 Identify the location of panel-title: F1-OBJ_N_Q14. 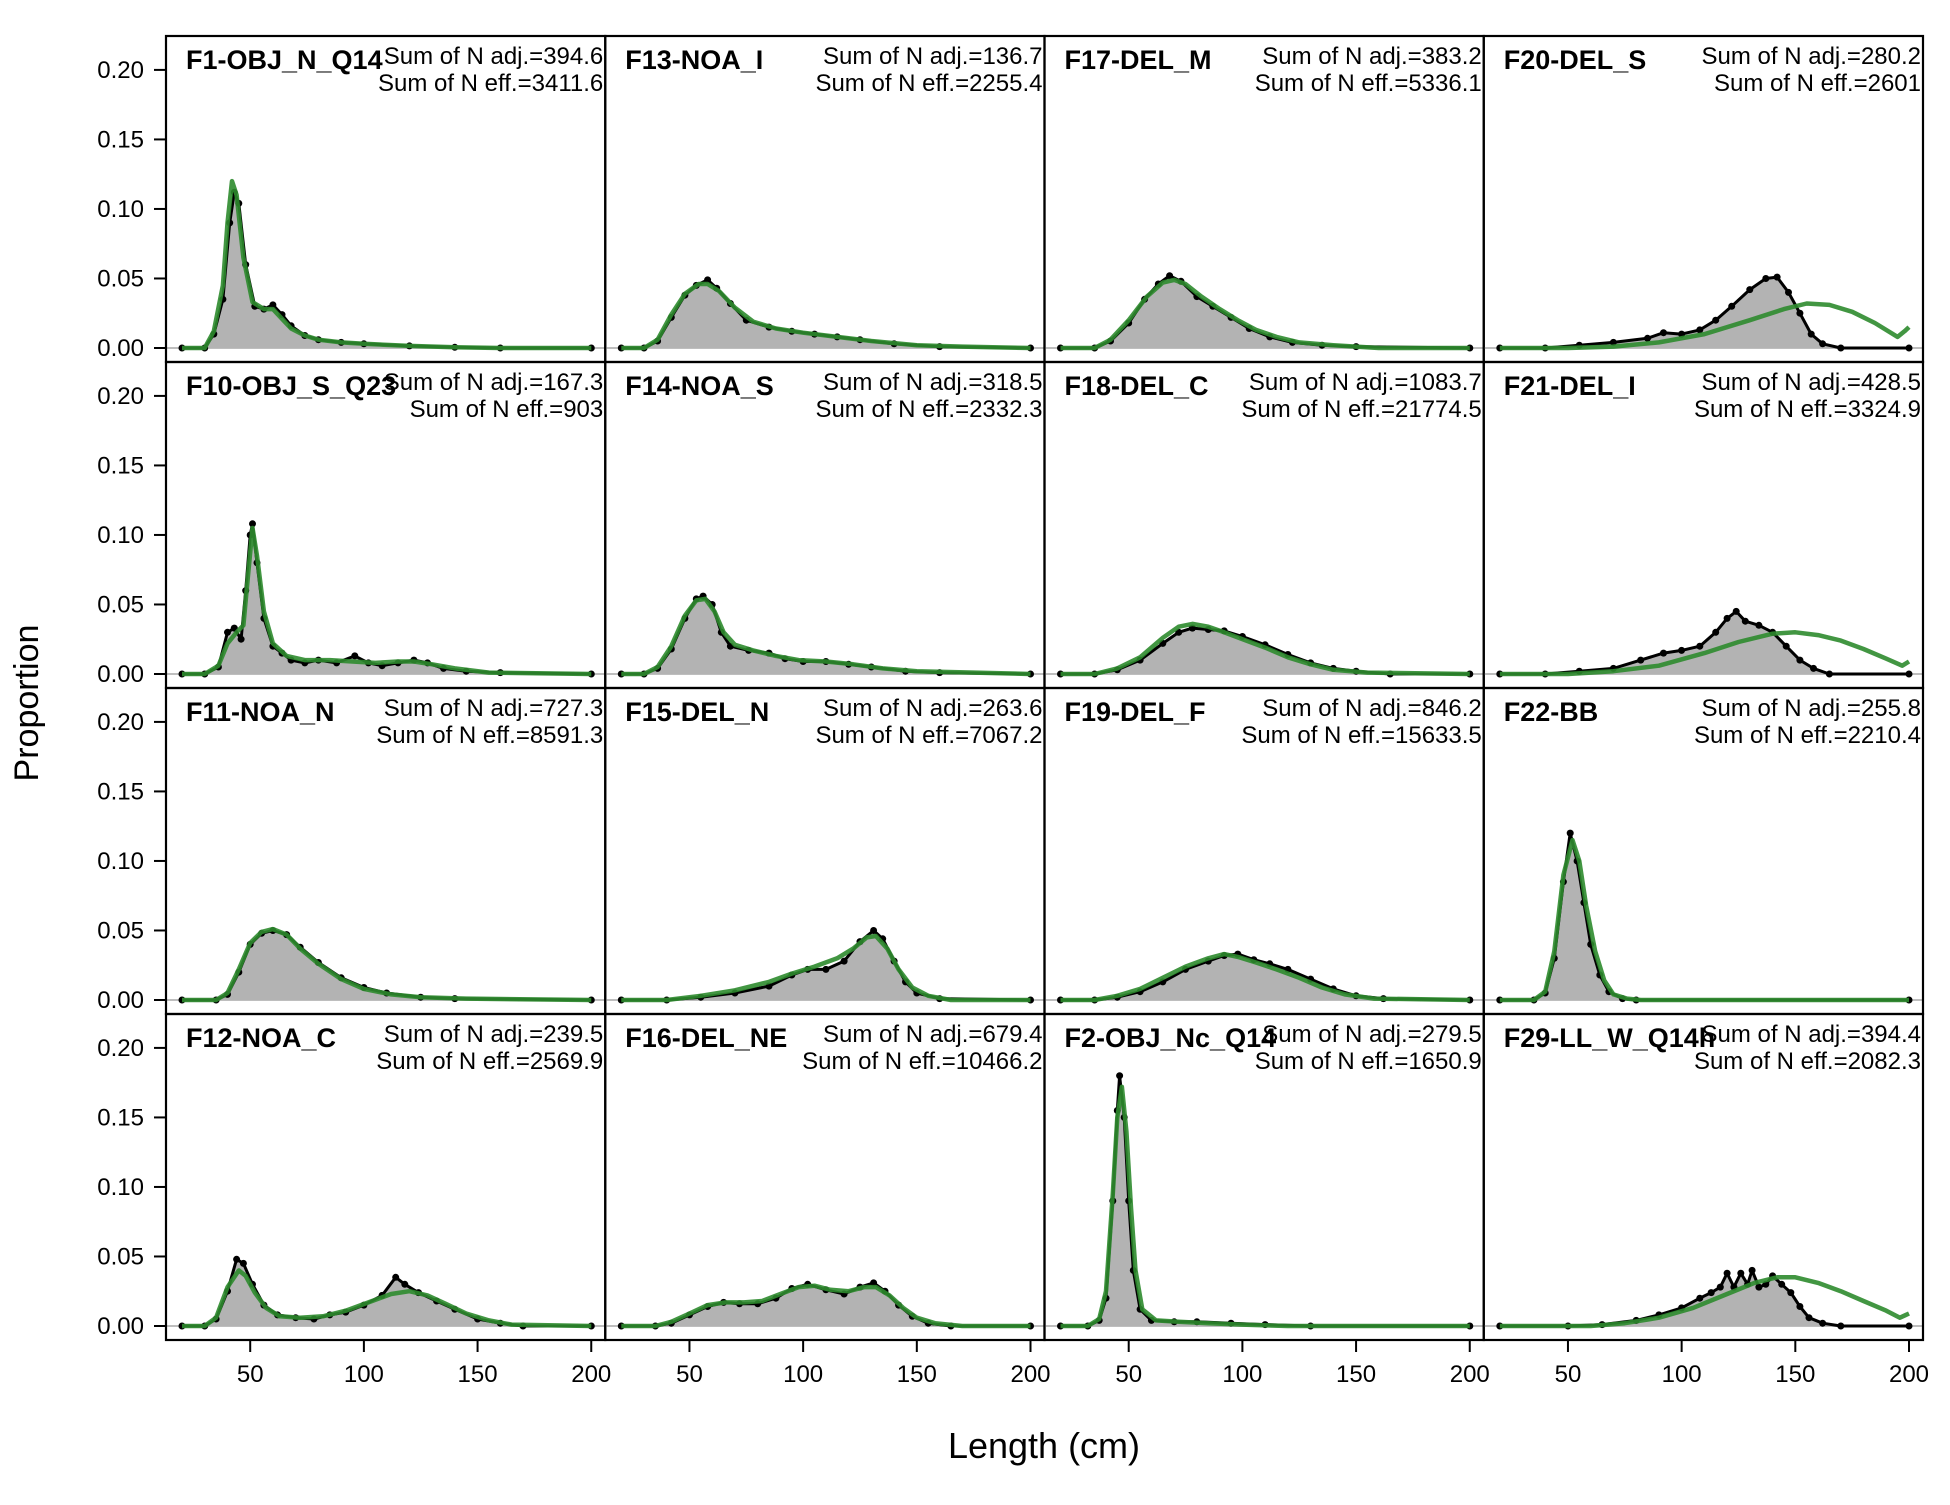
(284, 60).